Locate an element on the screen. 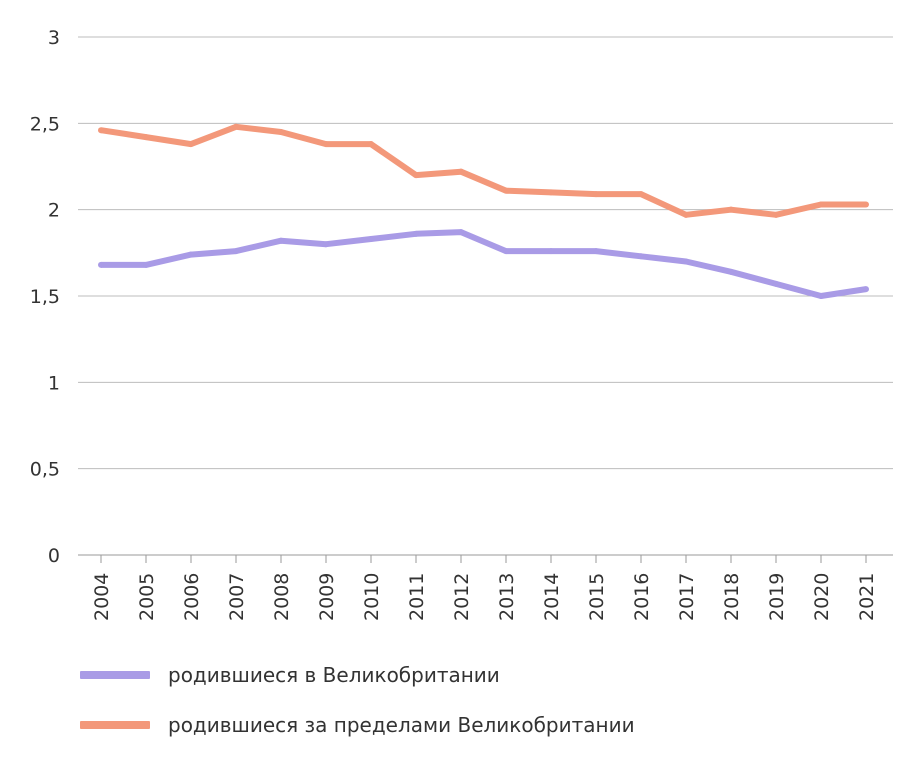  series-line-uk-born is located at coordinates (484, 264).